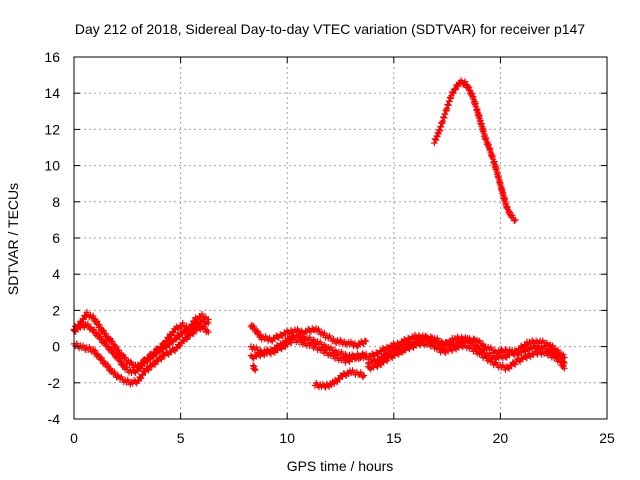 This screenshot has height=480, width=640. What do you see at coordinates (181, 438) in the screenshot?
I see `x-tick-label: 5` at bounding box center [181, 438].